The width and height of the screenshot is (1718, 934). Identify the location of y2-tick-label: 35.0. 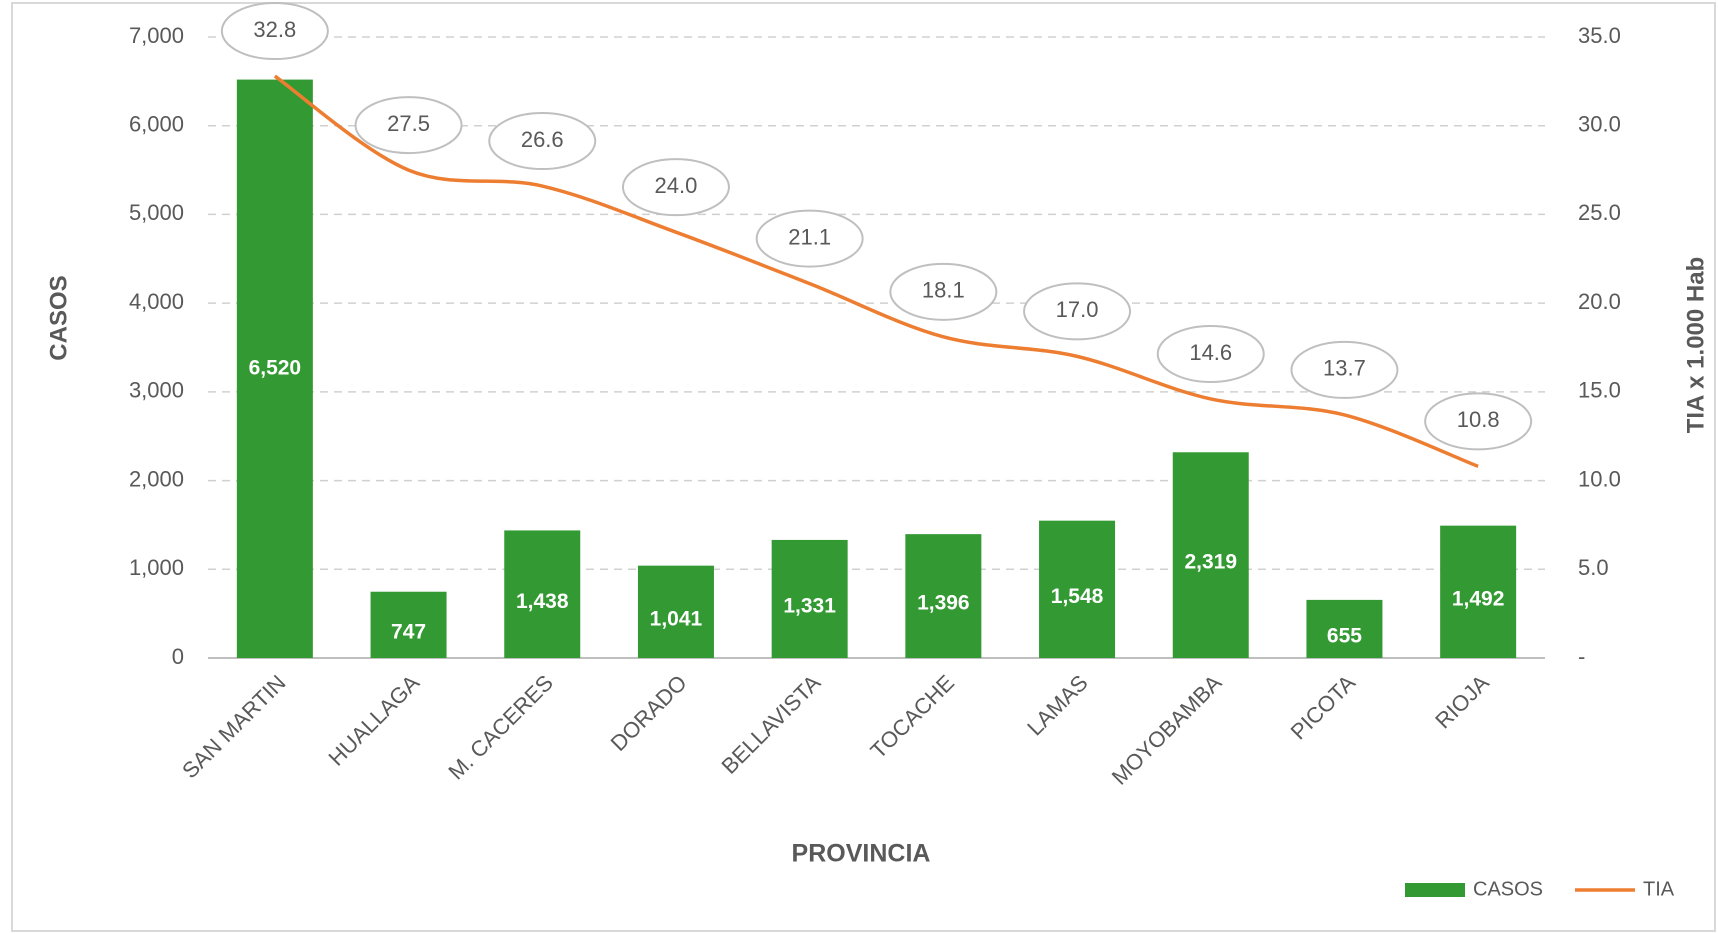
(1599, 35).